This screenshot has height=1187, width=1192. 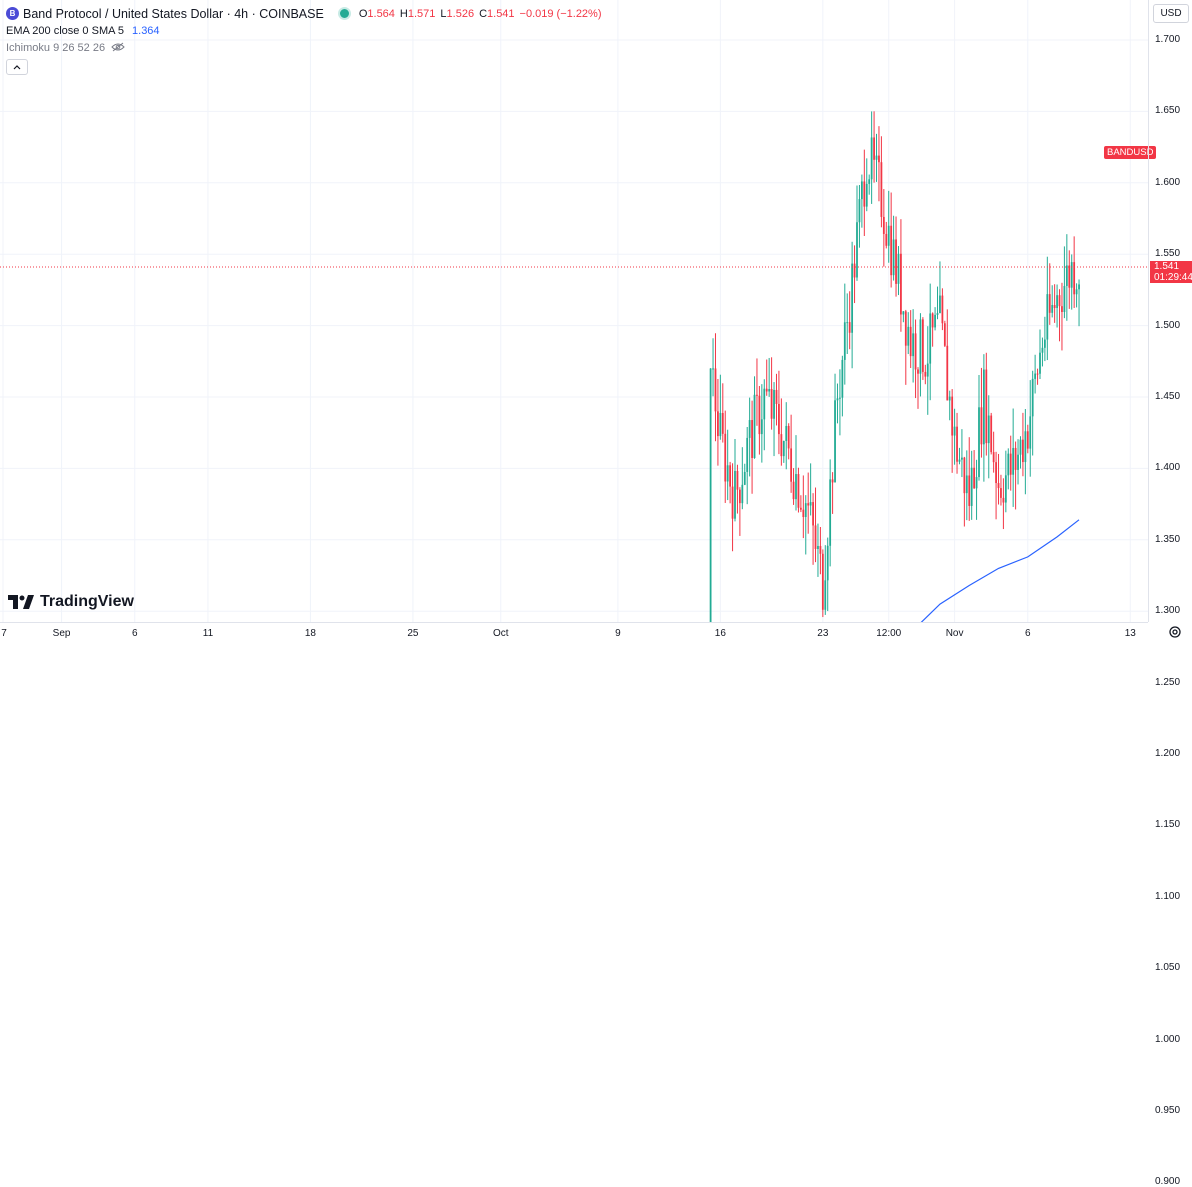 What do you see at coordinates (483, 13) in the screenshot?
I see `close-label: C` at bounding box center [483, 13].